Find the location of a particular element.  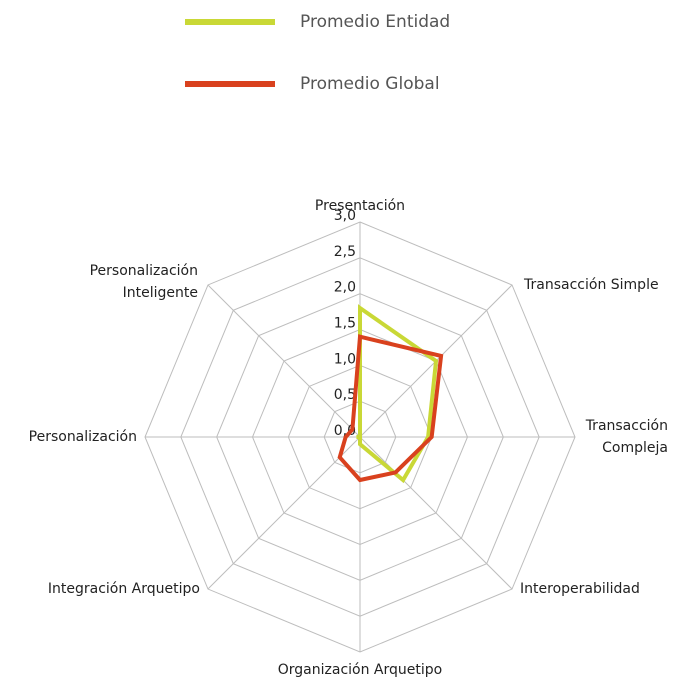

tick-label: 2,0 is located at coordinates (345, 288).